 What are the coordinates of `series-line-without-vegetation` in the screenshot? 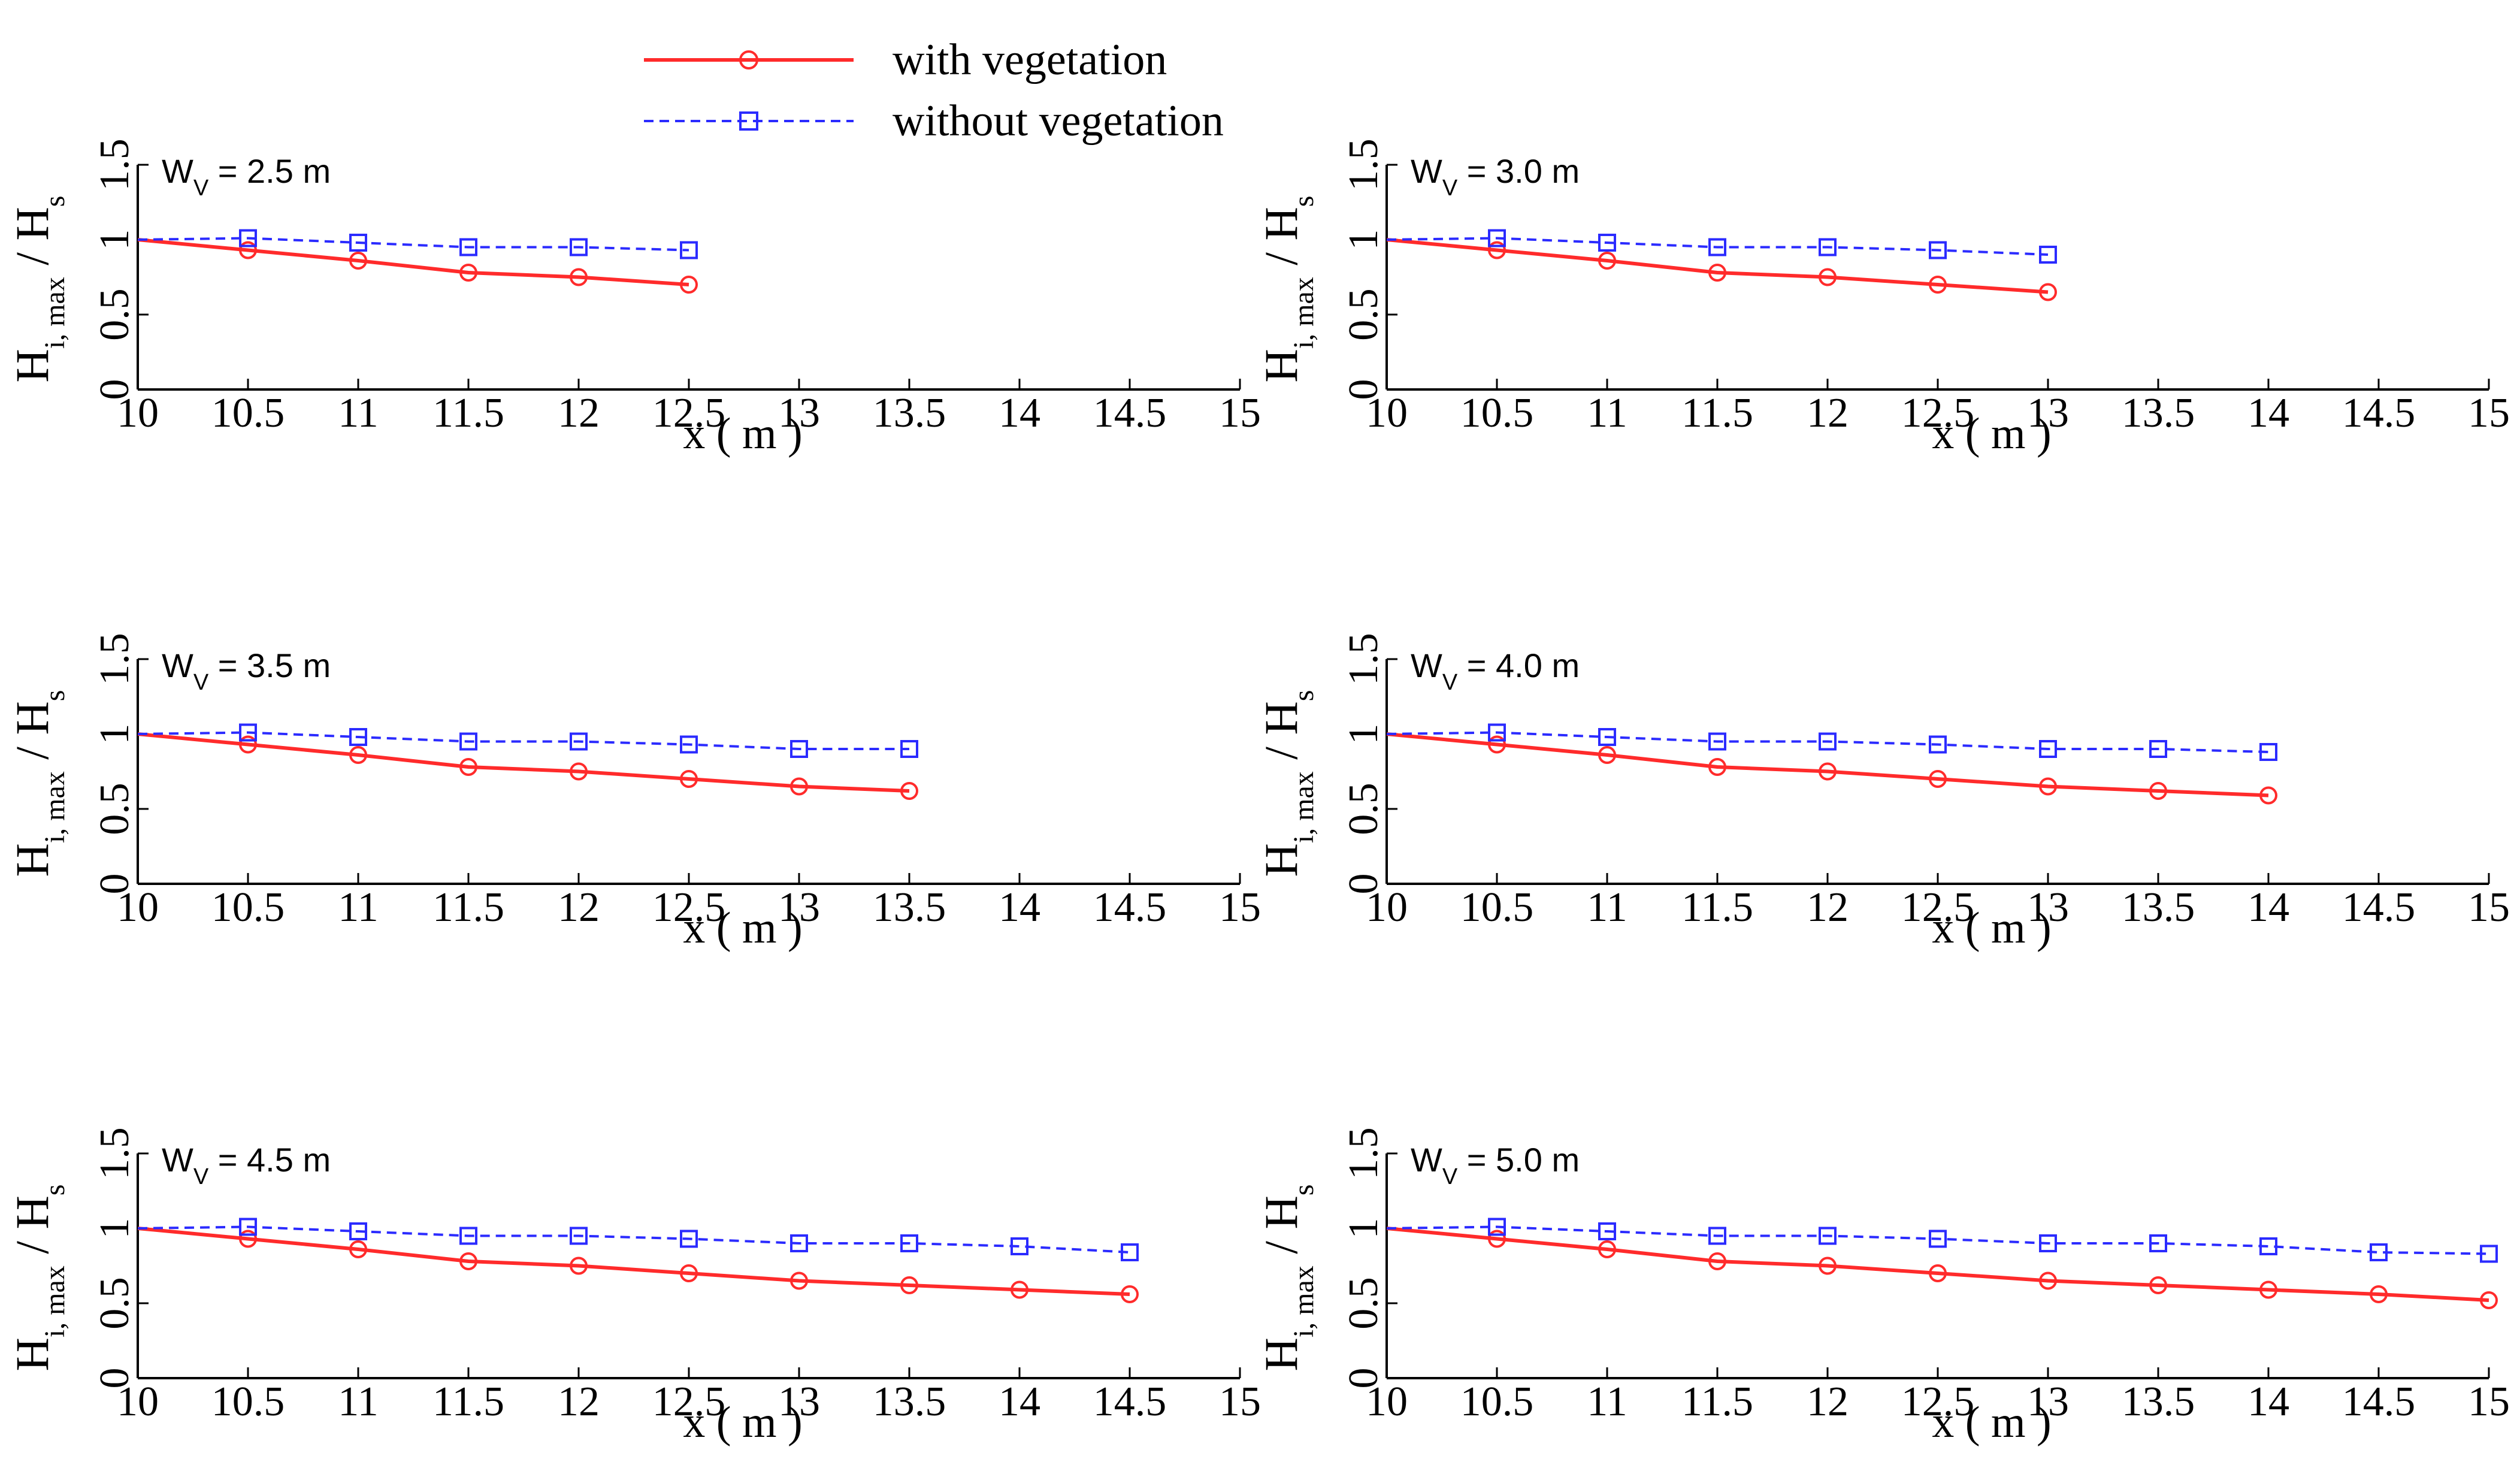 It's located at (413, 244).